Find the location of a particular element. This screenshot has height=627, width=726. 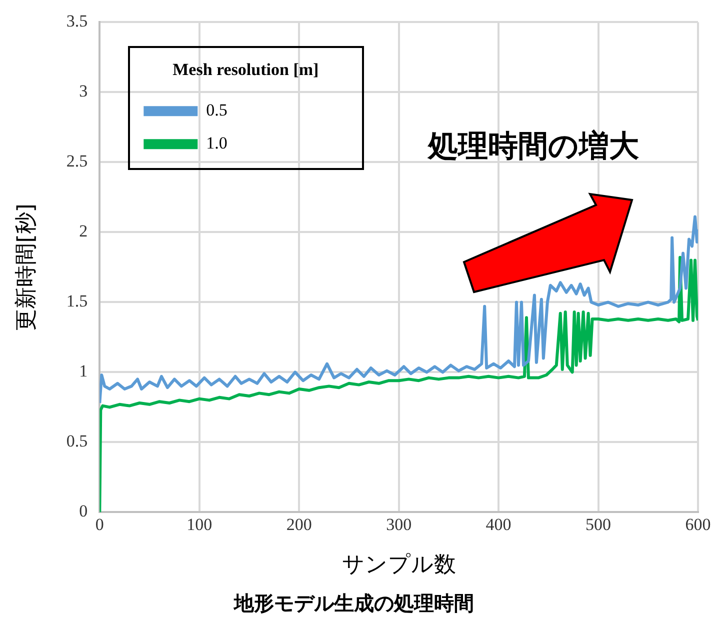

x-tick-label: 500 is located at coordinates (599, 524).